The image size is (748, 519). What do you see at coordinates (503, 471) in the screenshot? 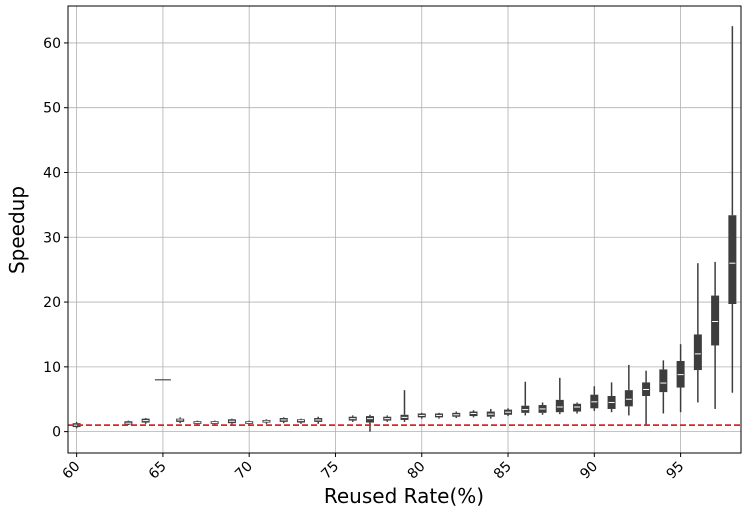
I see `x-tick-label: 85` at bounding box center [503, 471].